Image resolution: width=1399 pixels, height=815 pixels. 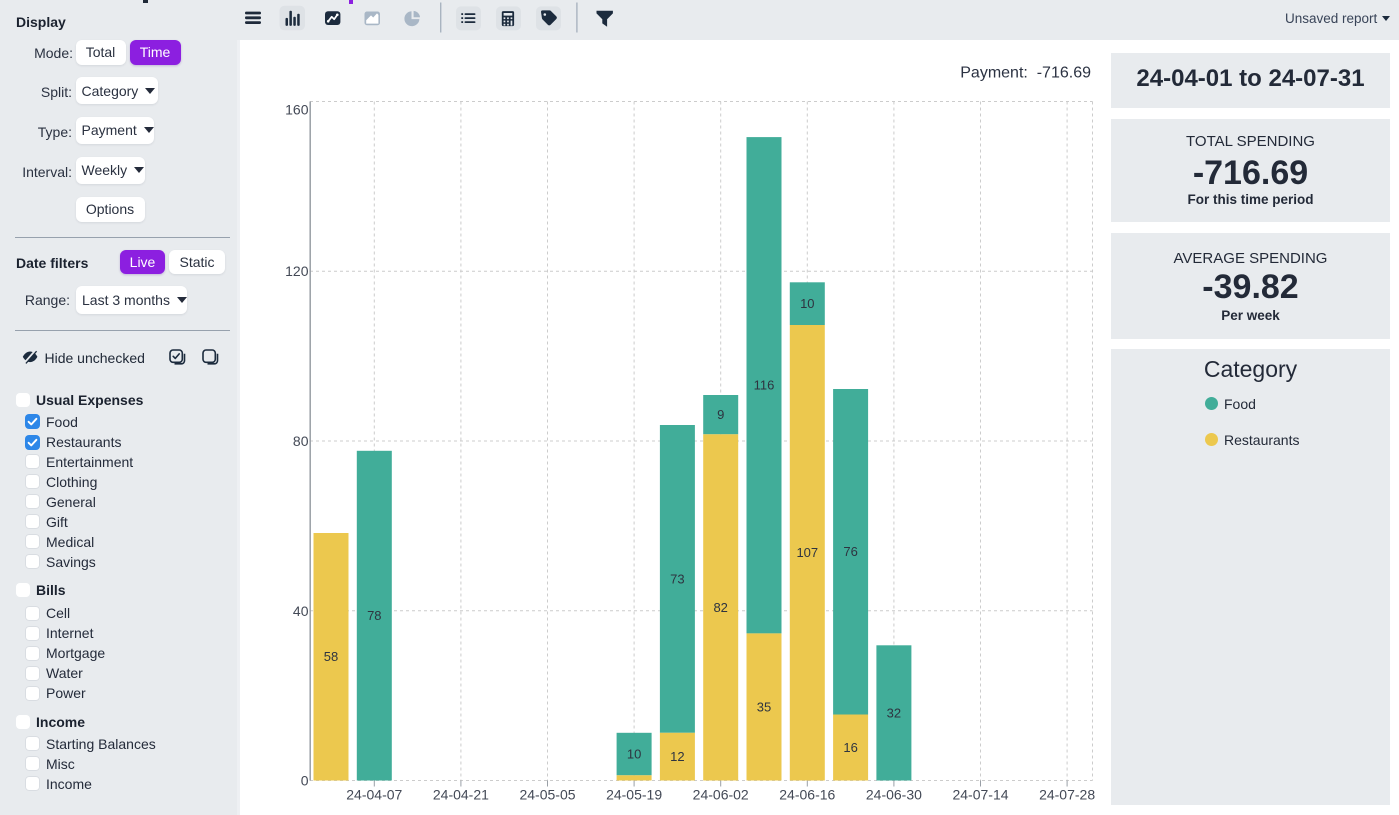 What do you see at coordinates (1025, 73) in the screenshot?
I see `svg-text: Payment: -716.69` at bounding box center [1025, 73].